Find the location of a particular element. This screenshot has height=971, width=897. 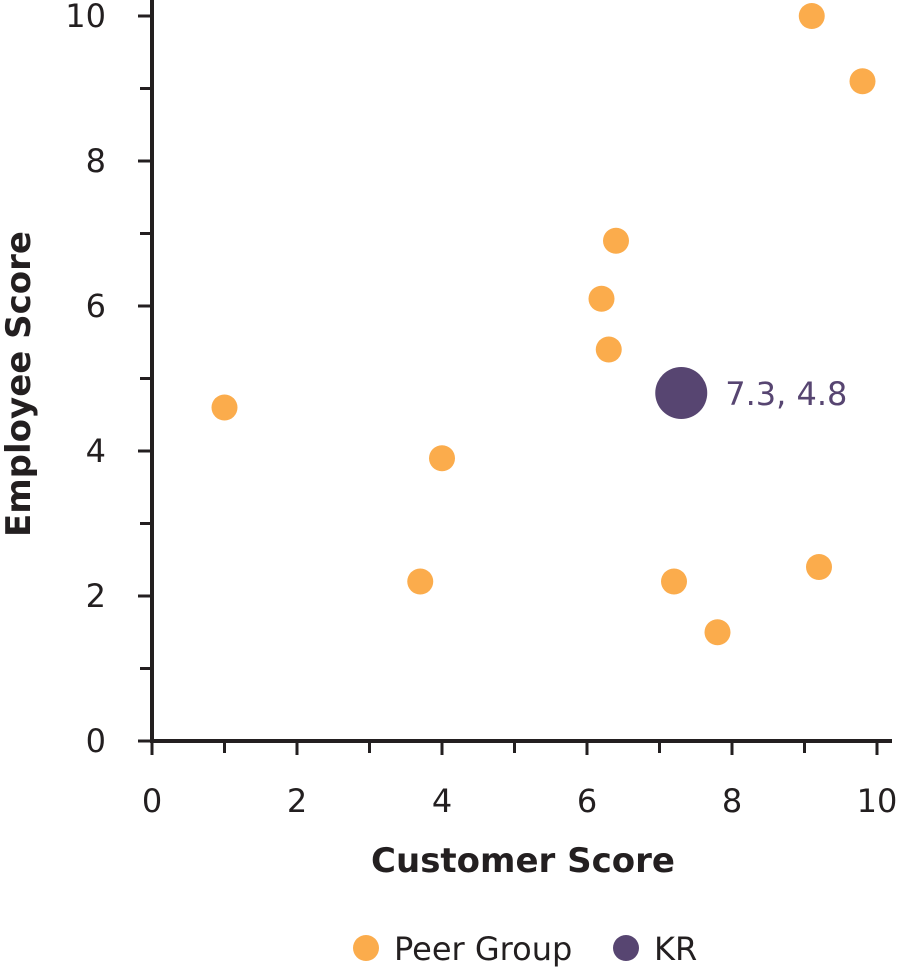

x-tick-label: 8 is located at coordinates (732, 801).